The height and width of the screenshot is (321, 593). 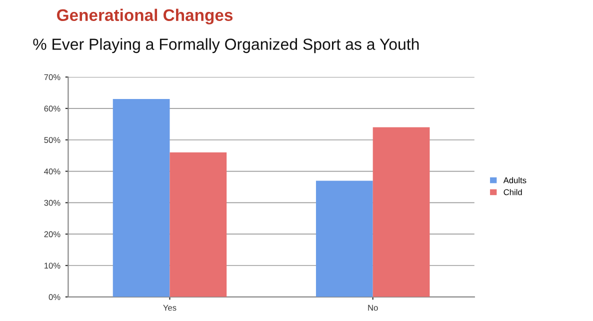 I want to click on y-tick-label: 40%, so click(x=52, y=171).